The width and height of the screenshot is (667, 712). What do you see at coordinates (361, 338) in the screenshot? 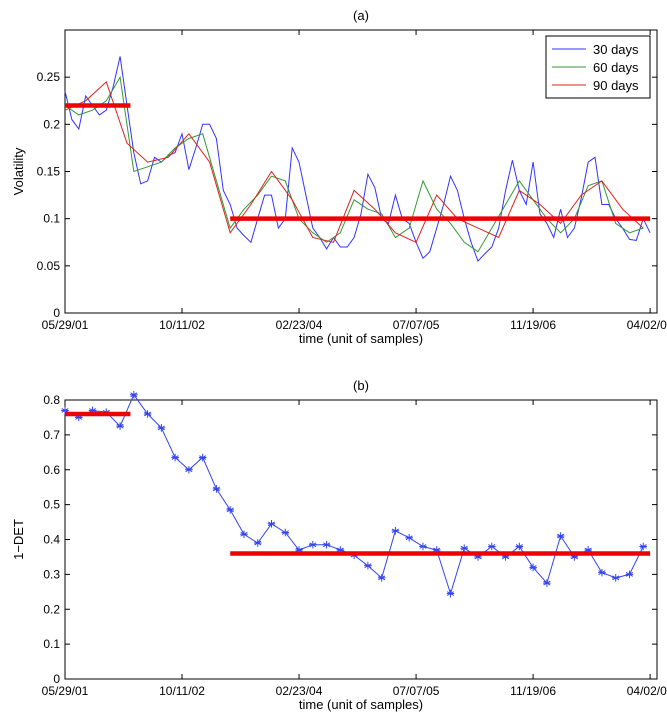
I see `panel-a-x-axis-title: time (unit of samples)` at bounding box center [361, 338].